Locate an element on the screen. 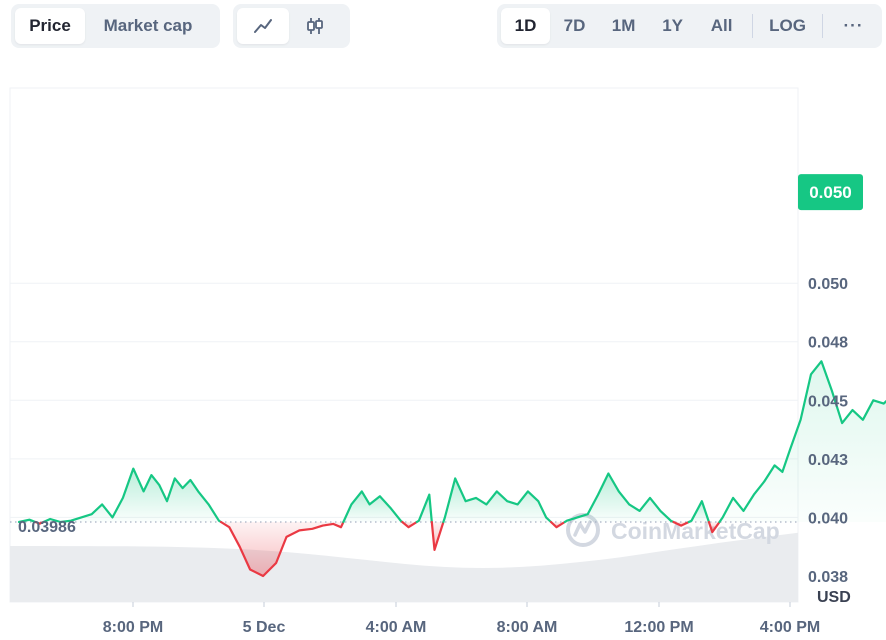 This screenshot has width=886, height=640. volume-area is located at coordinates (404, 567).